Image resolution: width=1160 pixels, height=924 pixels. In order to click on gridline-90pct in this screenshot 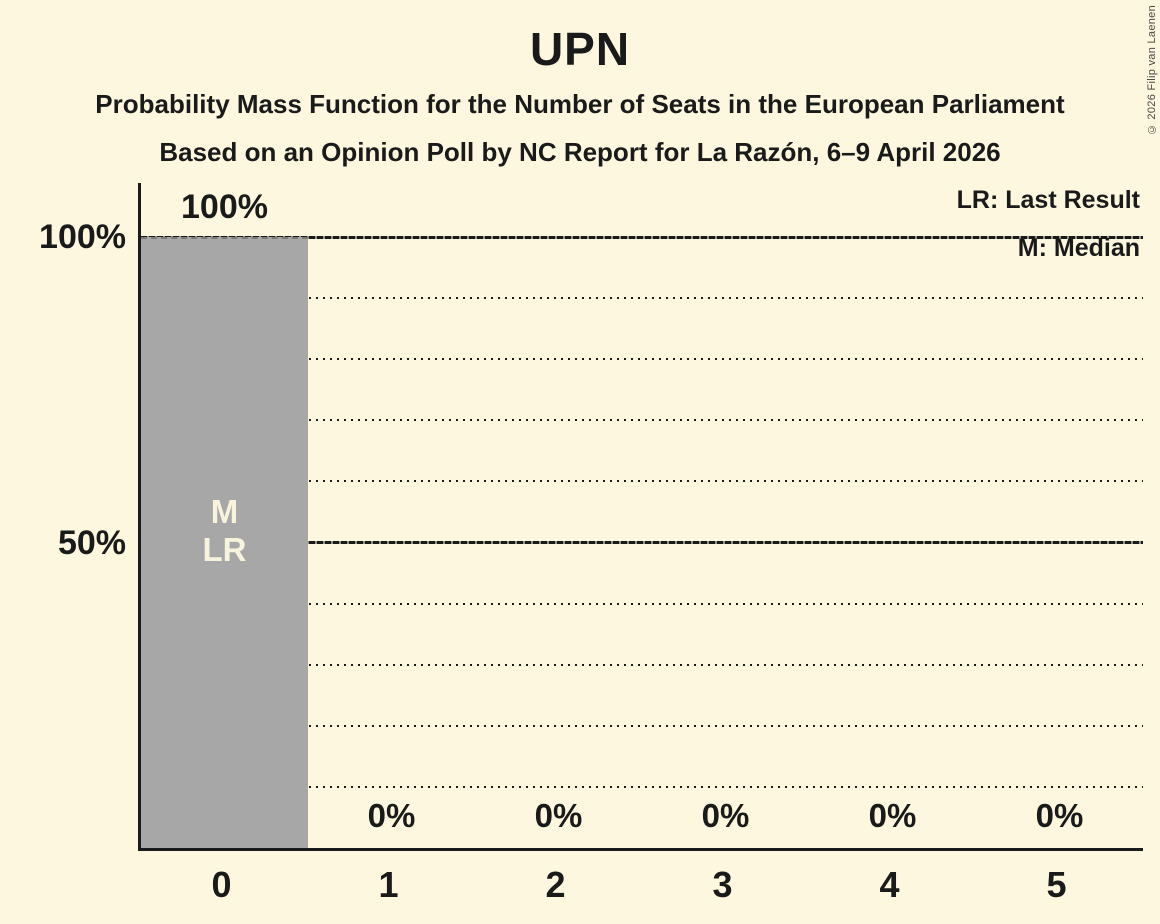, I will do `click(642, 298)`.